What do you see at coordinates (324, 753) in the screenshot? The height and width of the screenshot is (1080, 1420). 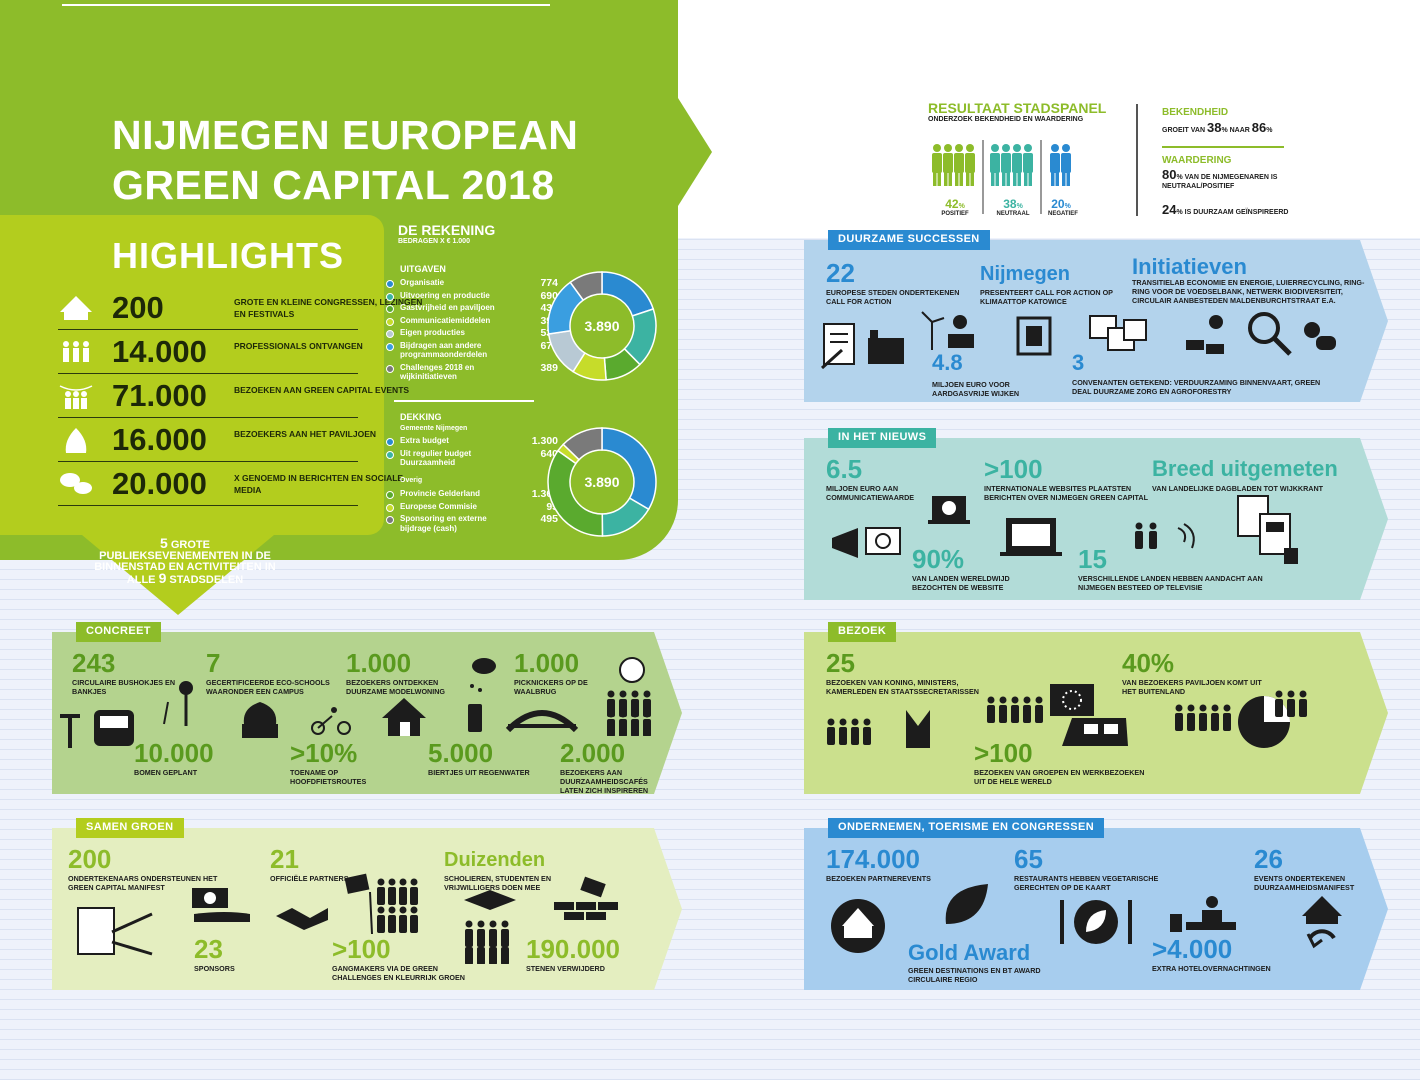 I see `stat-value: >10%` at bounding box center [324, 753].